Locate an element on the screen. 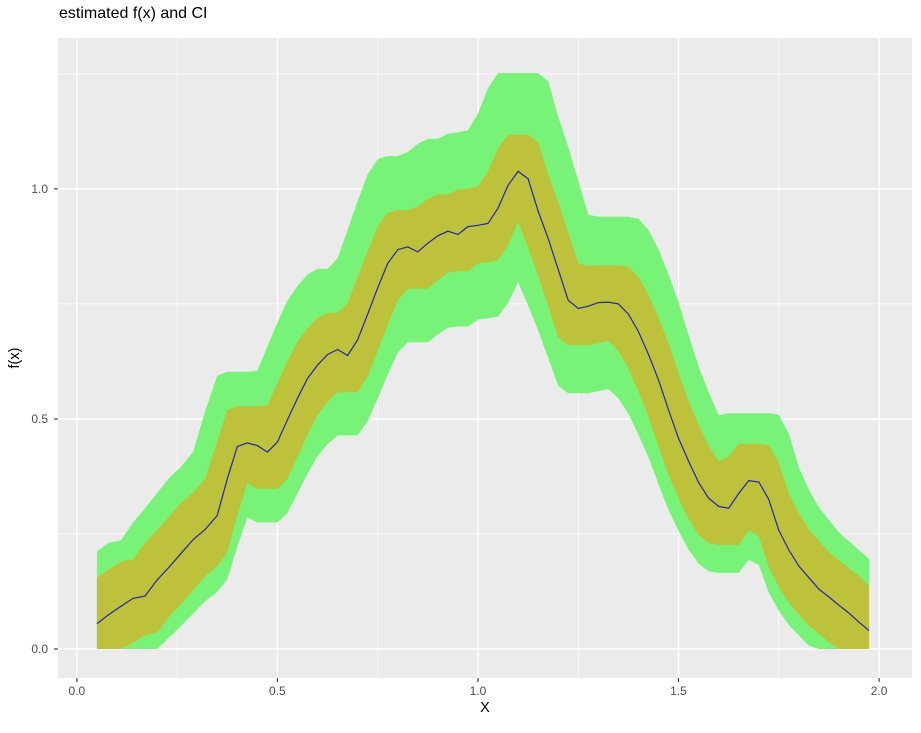 The width and height of the screenshot is (921, 733). chart-title: estimated f(x) and CI is located at coordinates (133, 13).